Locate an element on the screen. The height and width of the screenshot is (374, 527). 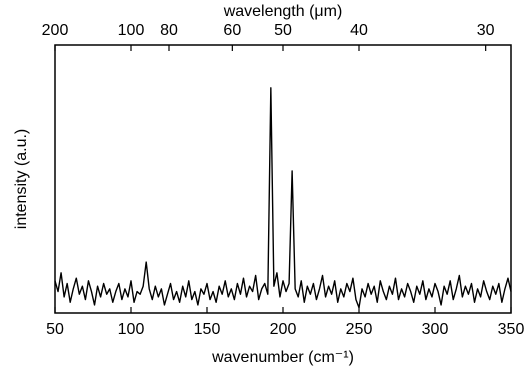
y-axis-title: intensity (a.u.) is located at coordinates (21, 179).